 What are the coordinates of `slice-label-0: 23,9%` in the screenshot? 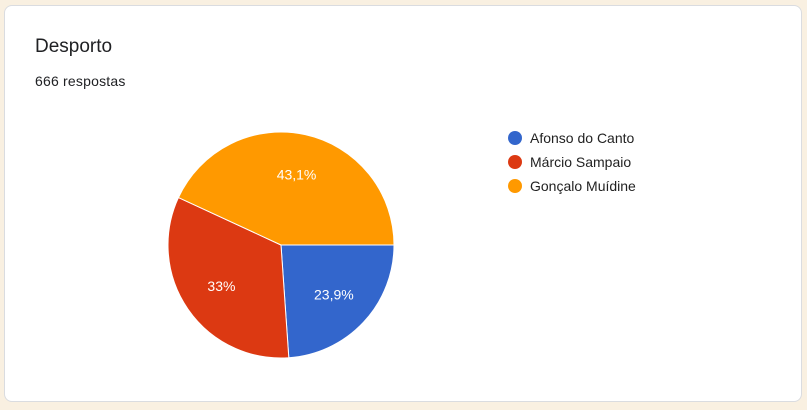 It's located at (334, 294).